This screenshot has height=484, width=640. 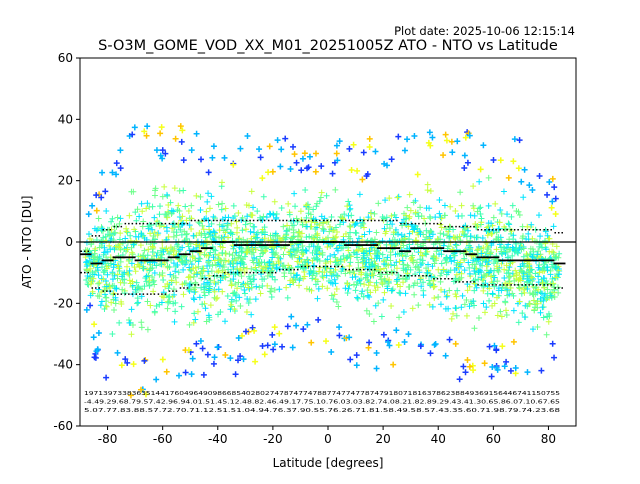 I want to click on y-tick-label: -20, so click(x=63, y=303).